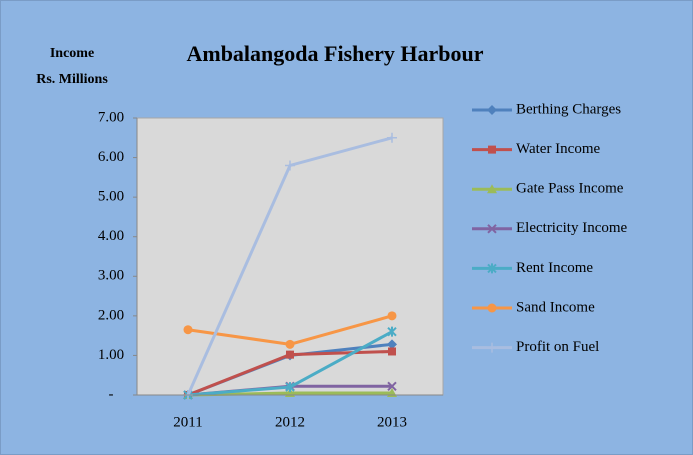 The image size is (693, 455). What do you see at coordinates (290, 422) in the screenshot?
I see `x-tick-label: 2012` at bounding box center [290, 422].